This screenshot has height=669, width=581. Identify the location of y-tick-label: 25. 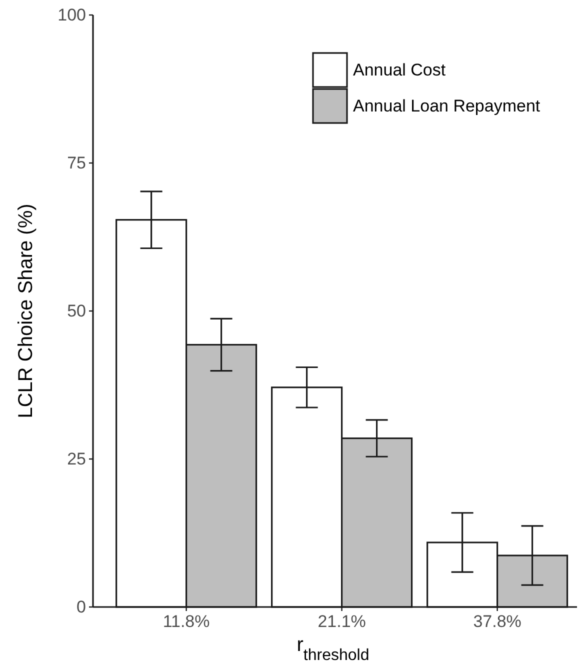
(76, 459).